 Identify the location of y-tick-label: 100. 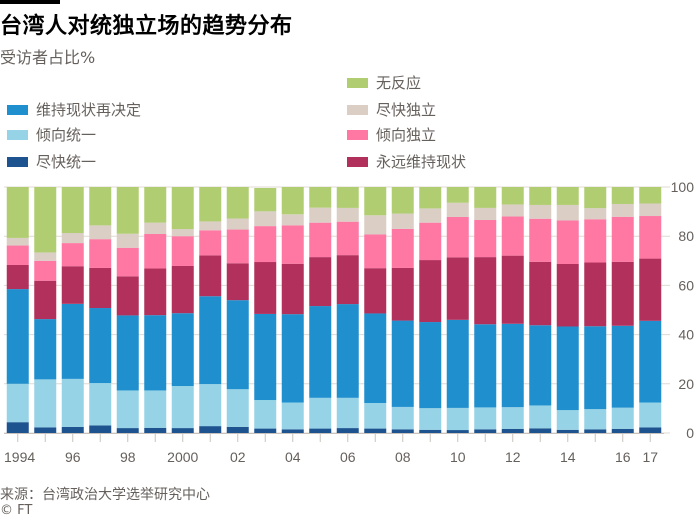
(683, 187).